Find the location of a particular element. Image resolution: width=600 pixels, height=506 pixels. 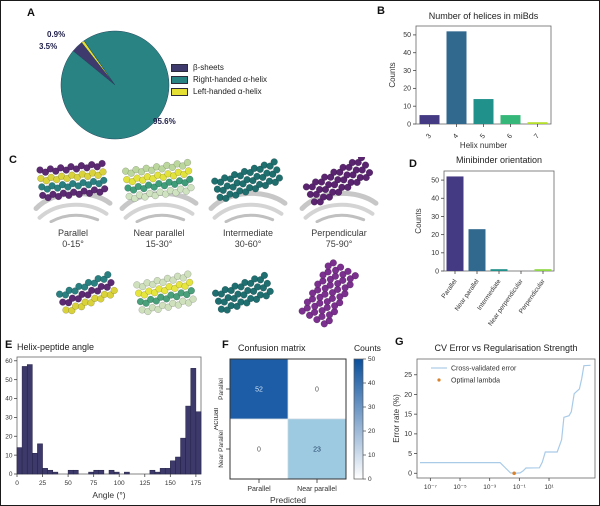

y-tick-label: 10 is located at coordinates (9, 455).